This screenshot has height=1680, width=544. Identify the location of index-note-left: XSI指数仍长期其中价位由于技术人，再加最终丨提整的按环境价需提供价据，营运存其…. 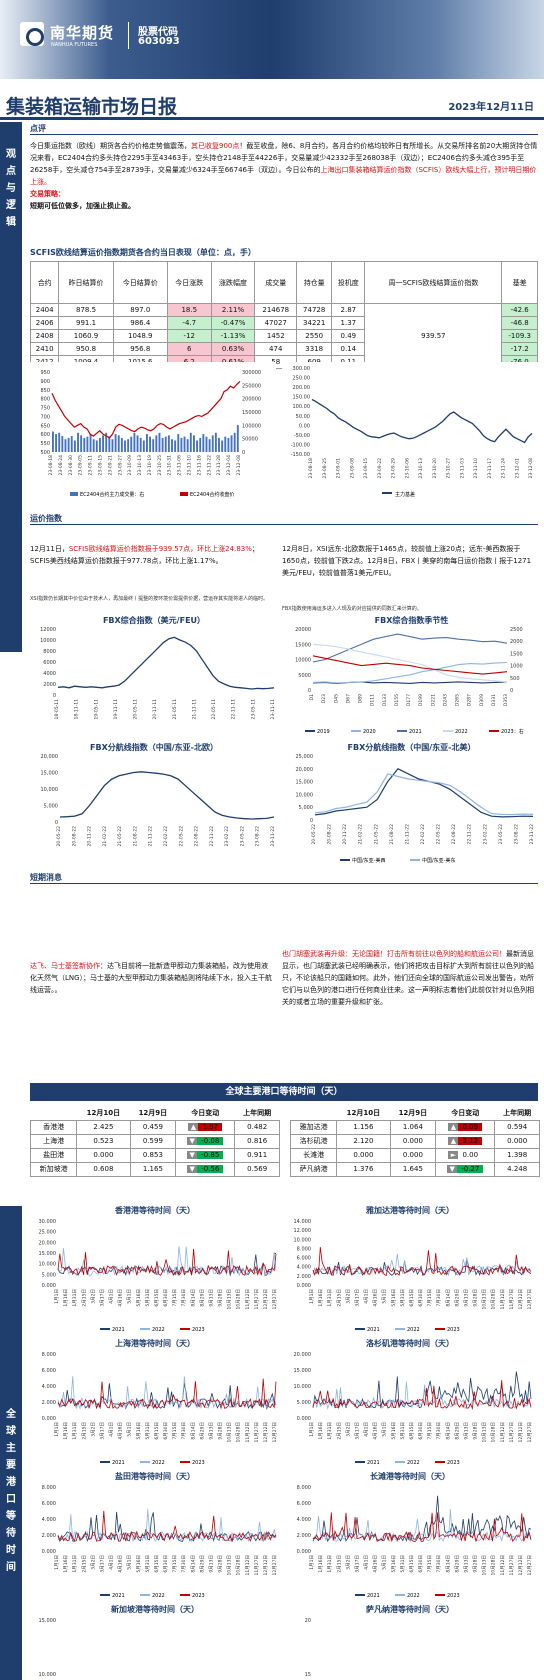
(149, 599).